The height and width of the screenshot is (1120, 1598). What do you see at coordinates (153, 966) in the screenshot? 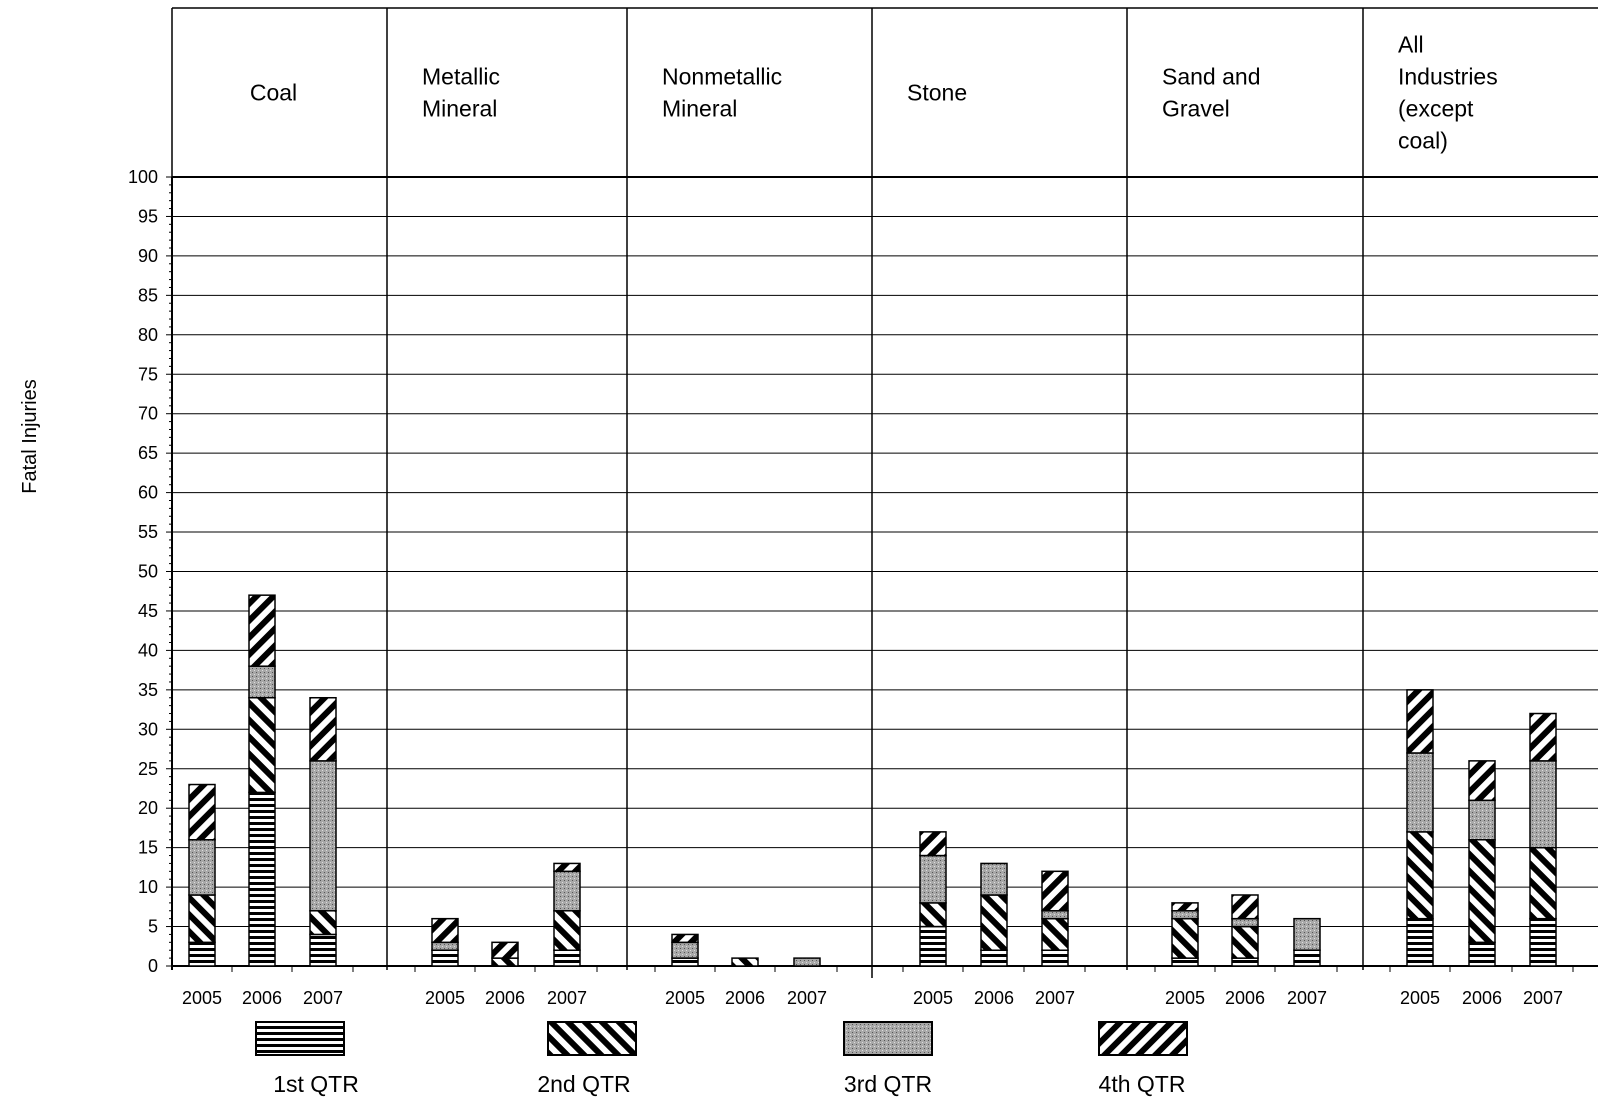
I see `y-tick-label: 0` at bounding box center [153, 966].